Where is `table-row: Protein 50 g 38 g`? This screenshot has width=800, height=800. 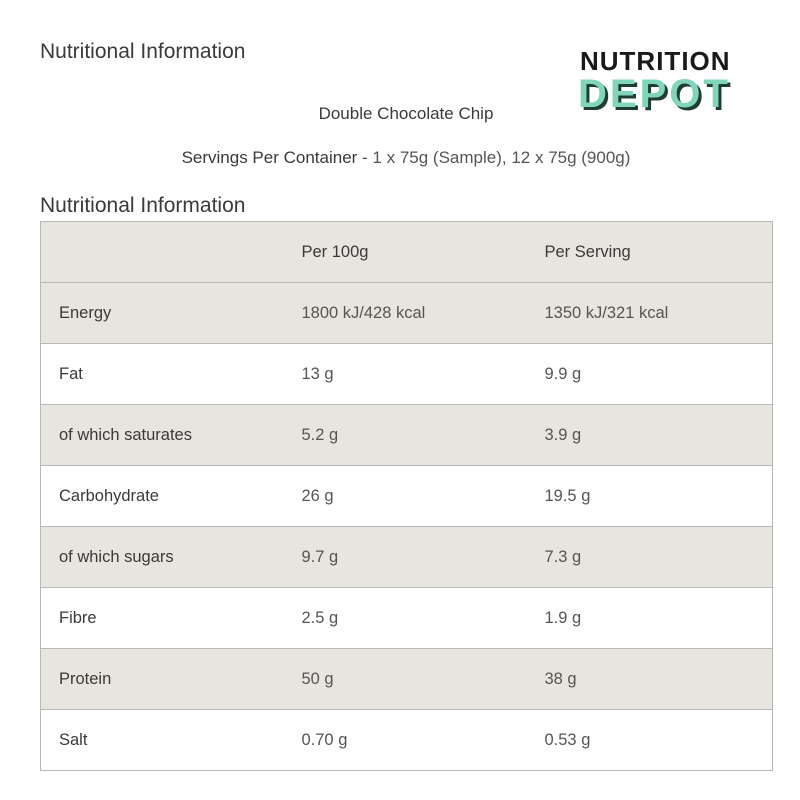
table-row: Protein 50 g 38 g is located at coordinates (406, 679).